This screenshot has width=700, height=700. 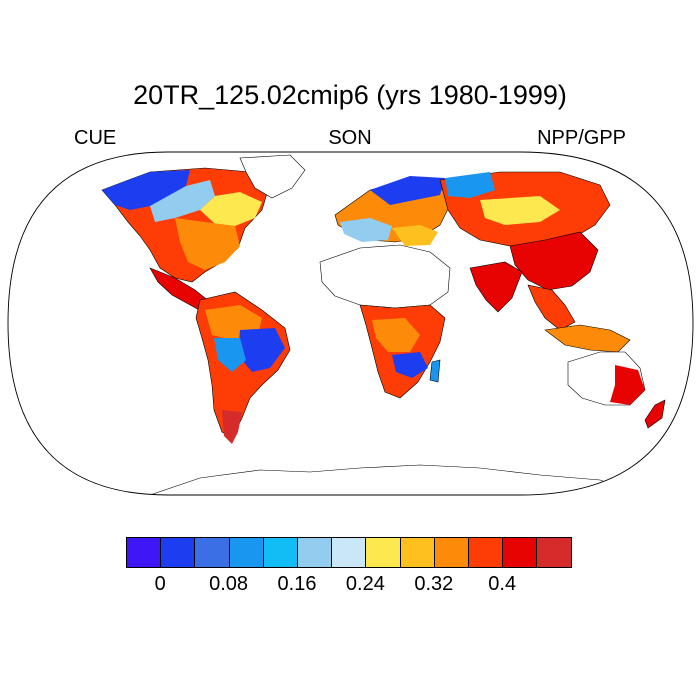 What do you see at coordinates (627, 385) in the screenshot?
I see `region-australia-east` at bounding box center [627, 385].